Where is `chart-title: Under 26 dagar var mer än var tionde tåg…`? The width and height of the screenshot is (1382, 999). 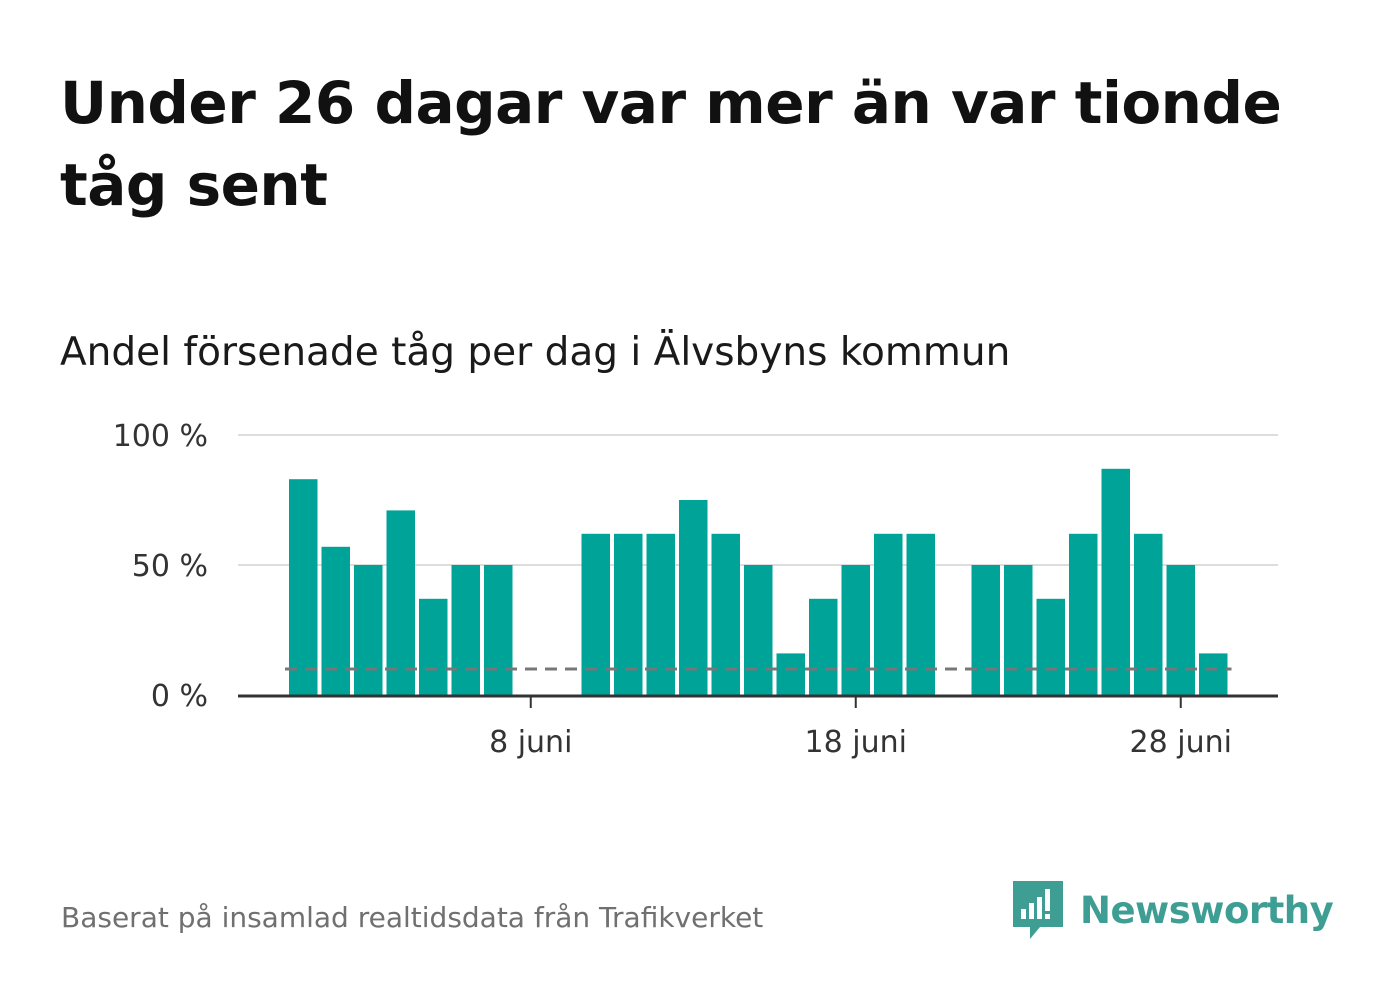 chart-title: Under 26 dagar var mer än var tionde tåg… is located at coordinates (671, 144).